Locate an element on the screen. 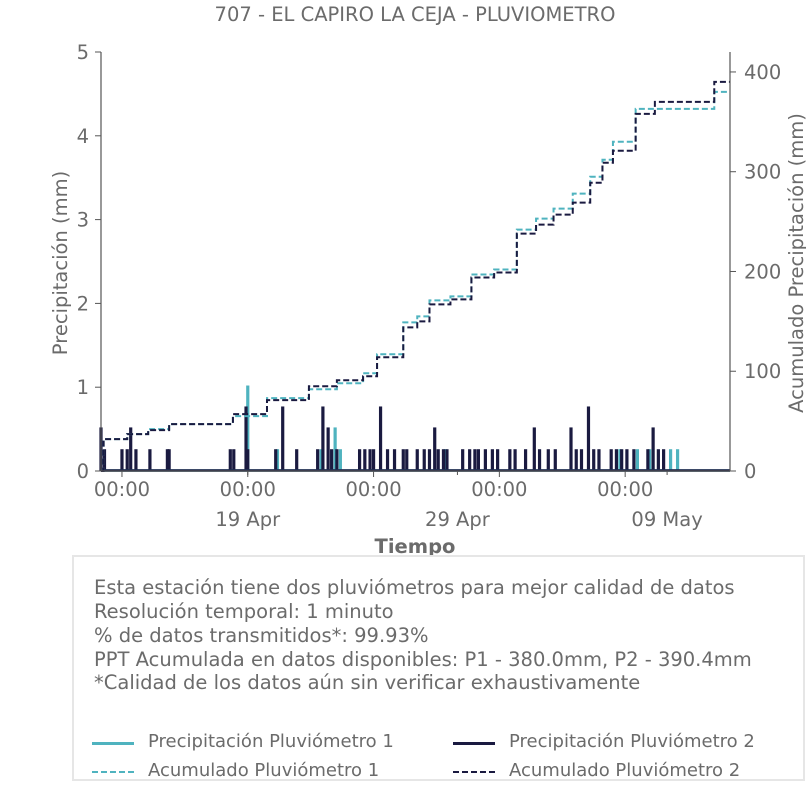 Image resolution: width=806 pixels, height=806 pixels. y-axis-right-label: Acumulado Precipitación (mm) is located at coordinates (795, 263).